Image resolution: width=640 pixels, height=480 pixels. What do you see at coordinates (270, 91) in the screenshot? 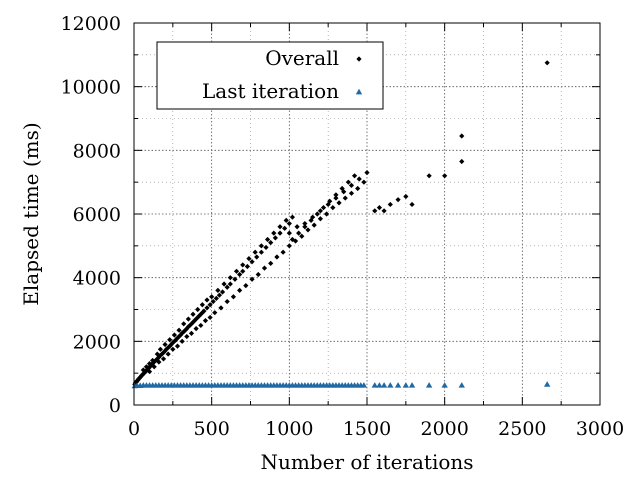
I see `legend-label-last-iteration: Last iteration` at bounding box center [270, 91].